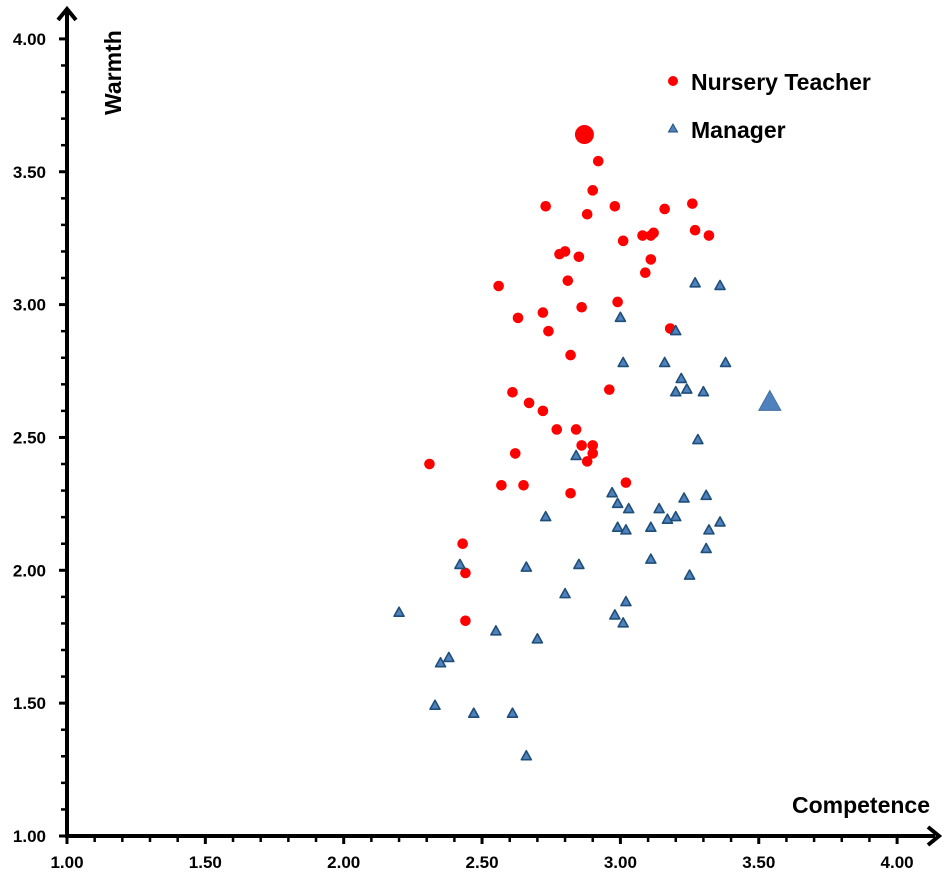 Image resolution: width=945 pixels, height=878 pixels. I want to click on x-tick-label: 1.50, so click(205, 862).